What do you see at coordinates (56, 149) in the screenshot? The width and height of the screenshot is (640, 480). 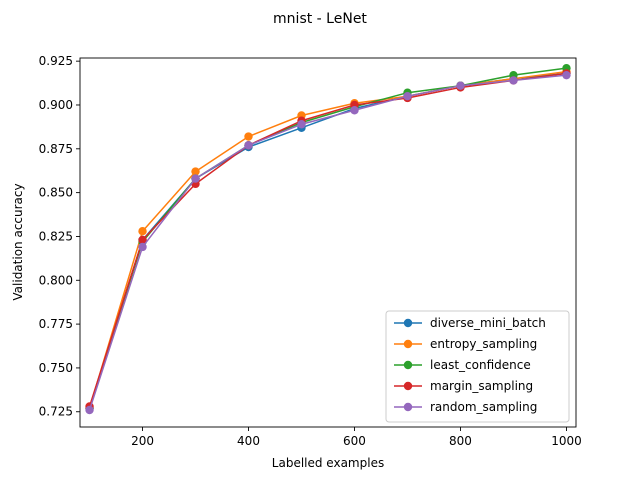 I see `y-tick-label: 0.875` at bounding box center [56, 149].